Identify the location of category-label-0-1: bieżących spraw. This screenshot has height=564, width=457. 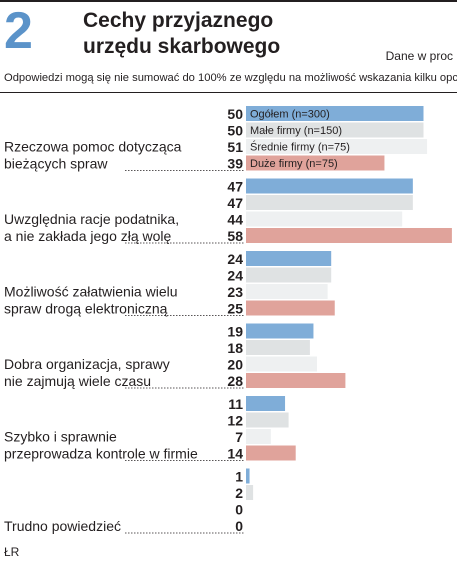
(56, 164).